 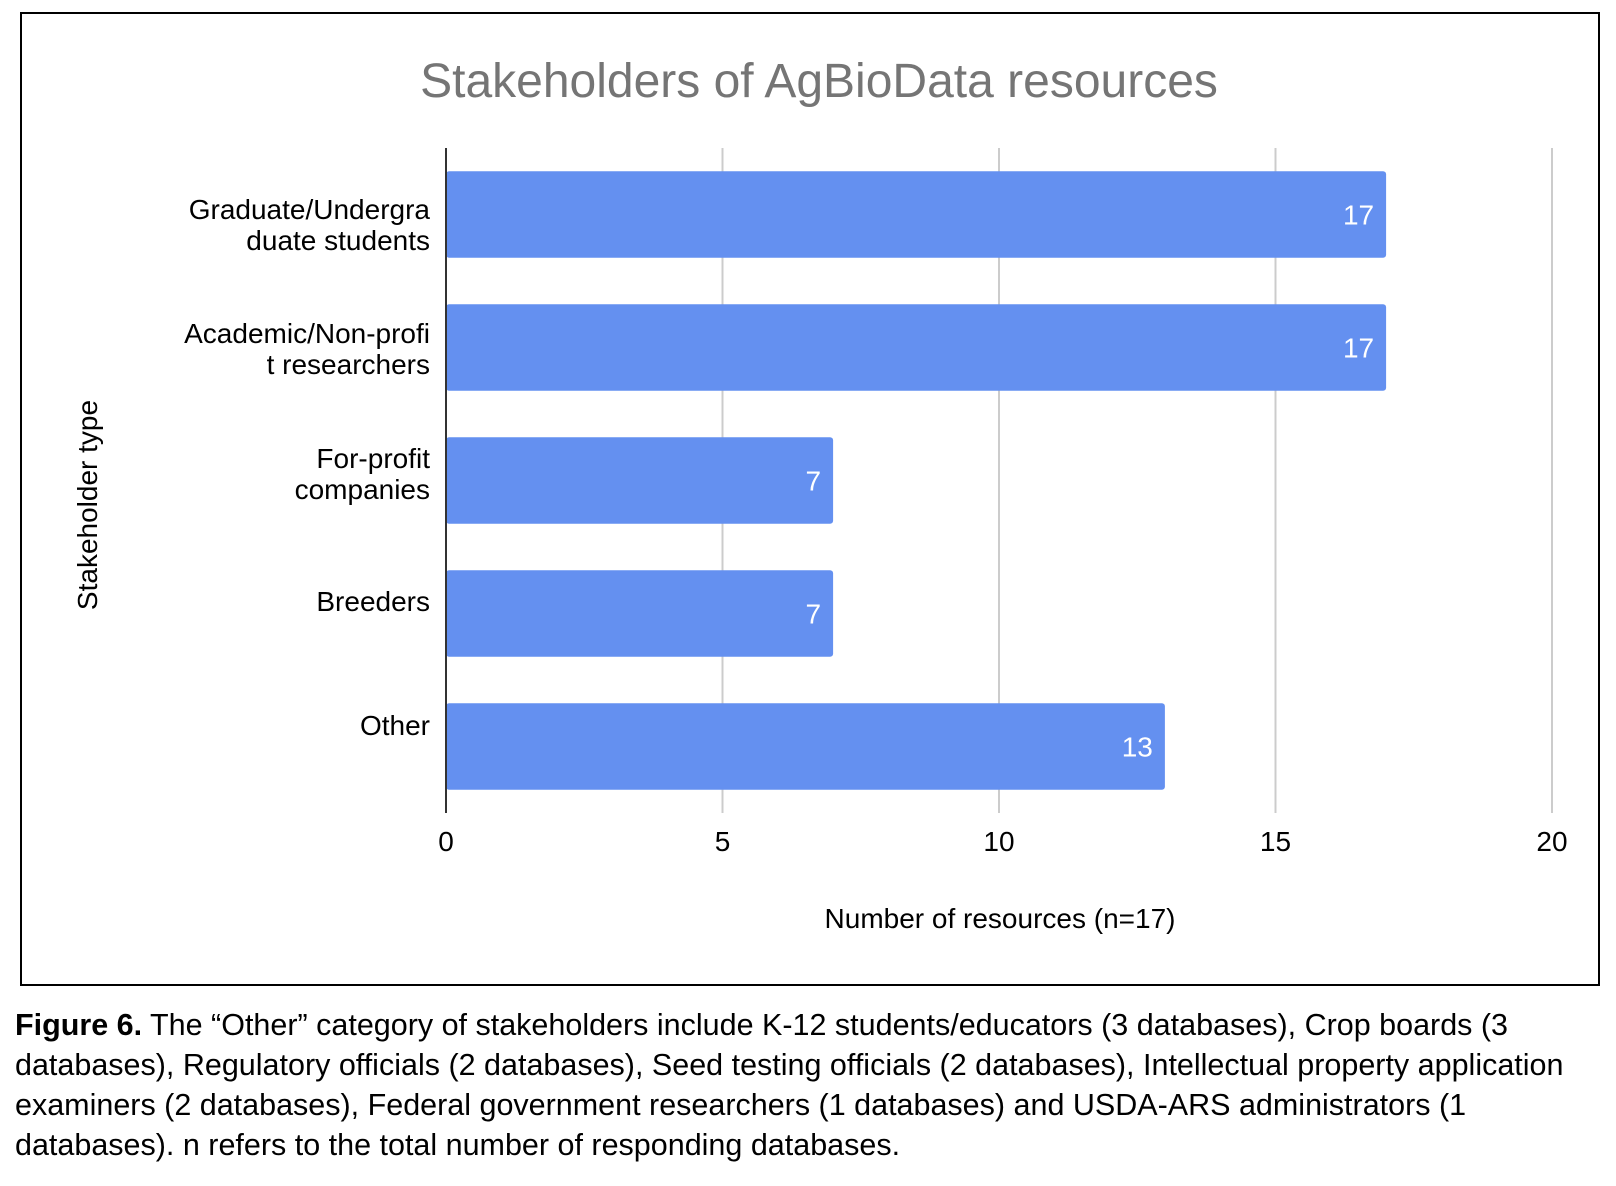 What do you see at coordinates (1275, 841) in the screenshot?
I see `x-tick-label: 15` at bounding box center [1275, 841].